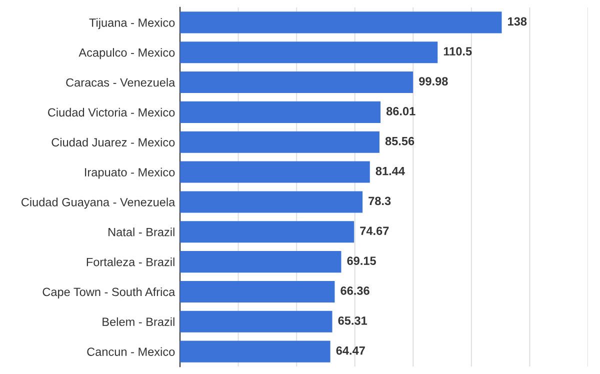 This screenshot has width=600, height=374. What do you see at coordinates (401, 111) in the screenshot?
I see `data-label: 86.01` at bounding box center [401, 111].